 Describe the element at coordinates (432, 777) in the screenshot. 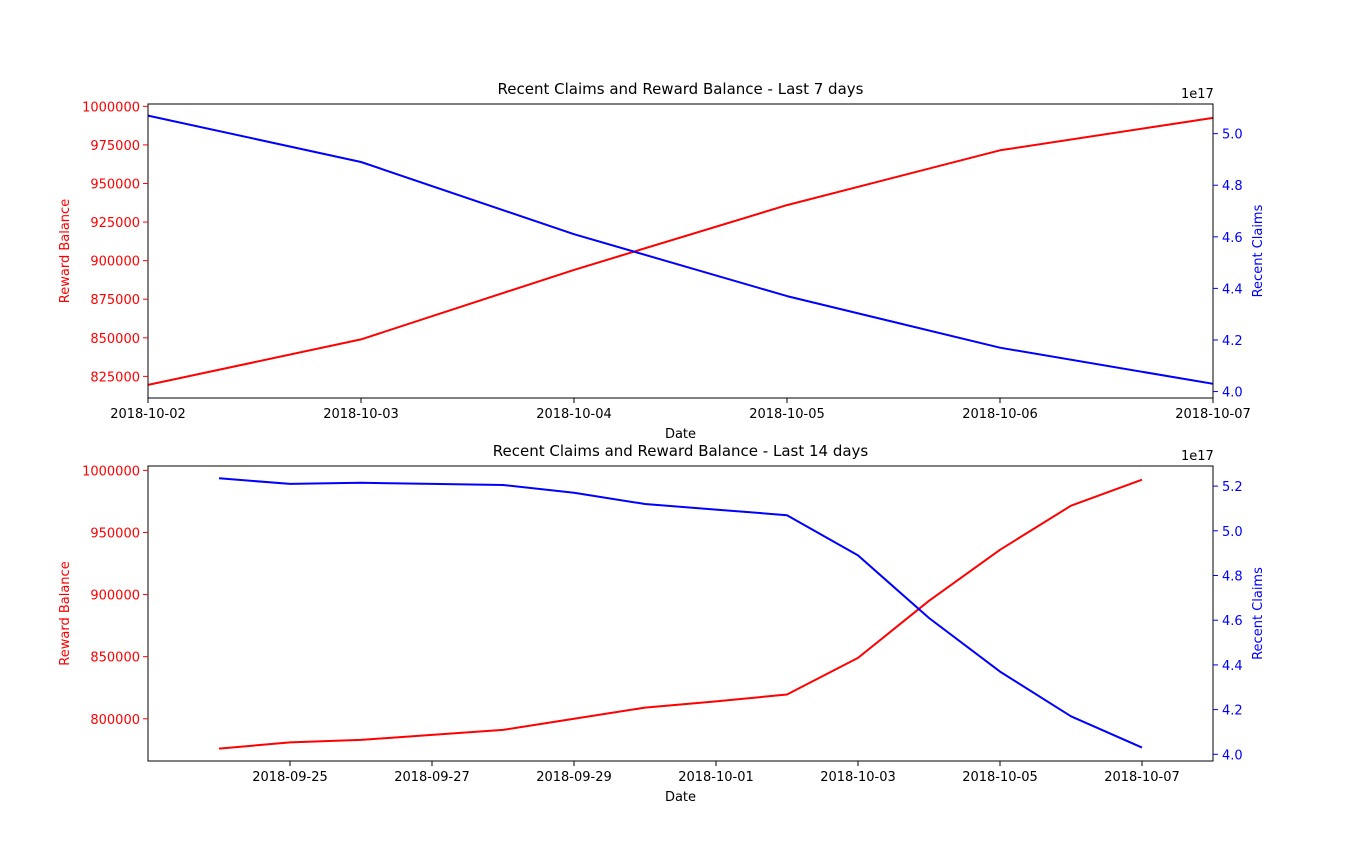

I see `x-tick-label: 2018-09-27` at that location.